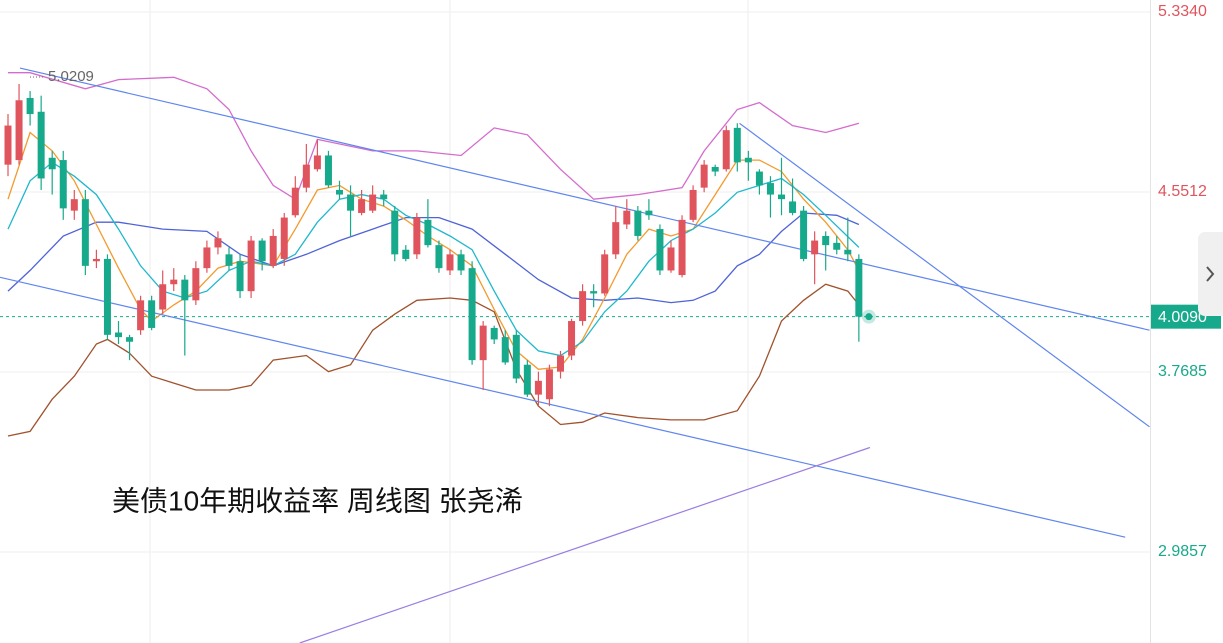 This screenshot has width=1223, height=643. Describe the element at coordinates (317, 500) in the screenshot. I see `chart-title: 美债10年期收益率 周线图 张尧浠` at that location.